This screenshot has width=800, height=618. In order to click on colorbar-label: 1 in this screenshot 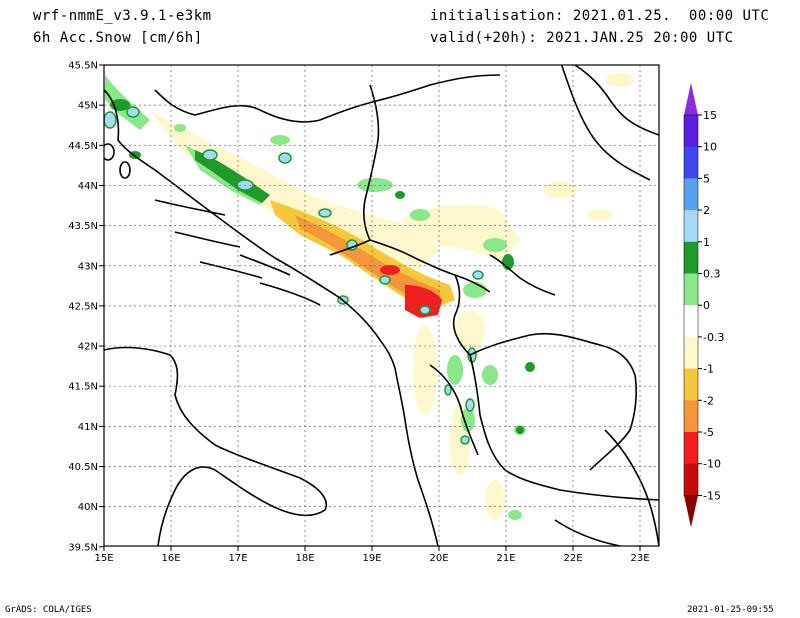, I will do `click(706, 242)`.